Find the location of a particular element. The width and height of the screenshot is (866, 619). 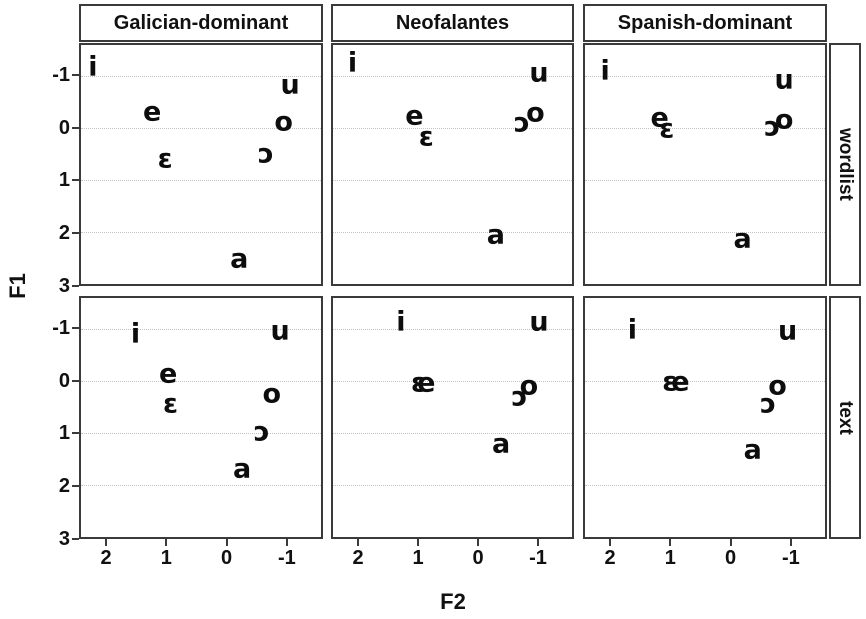

column-header: Neofalantes is located at coordinates (452, 23).